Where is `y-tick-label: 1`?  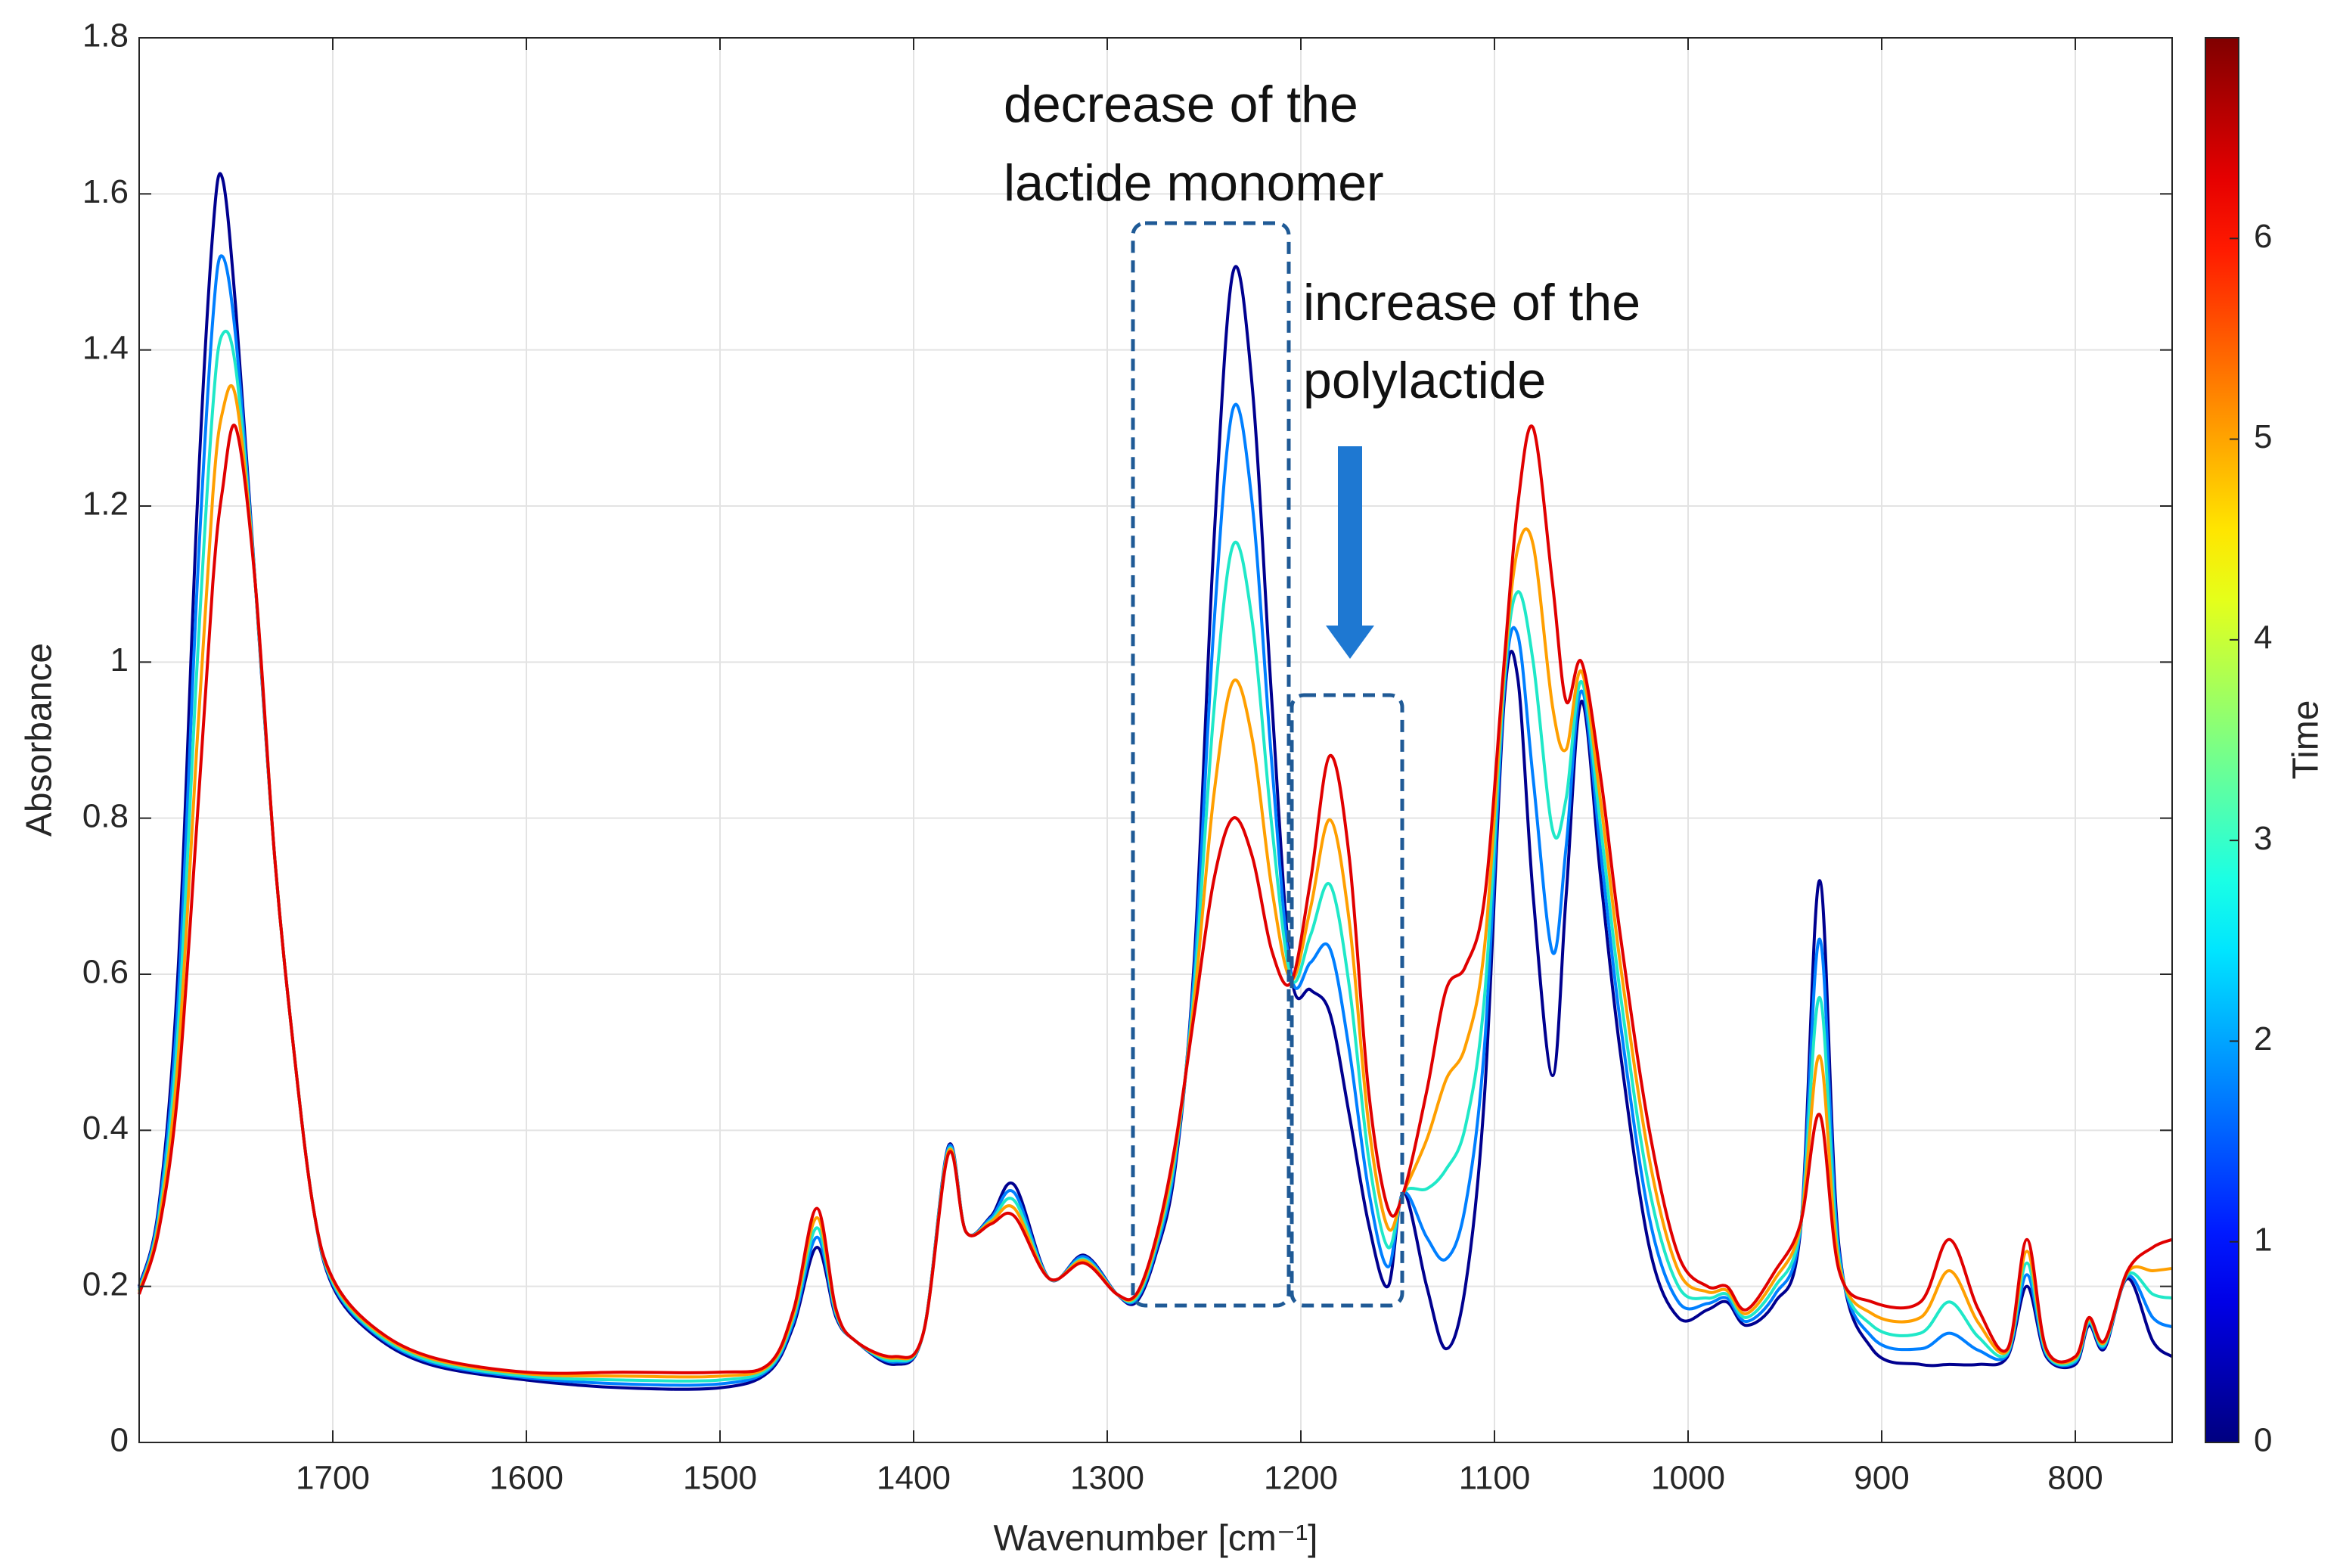 y-tick-label: 1 is located at coordinates (119, 659).